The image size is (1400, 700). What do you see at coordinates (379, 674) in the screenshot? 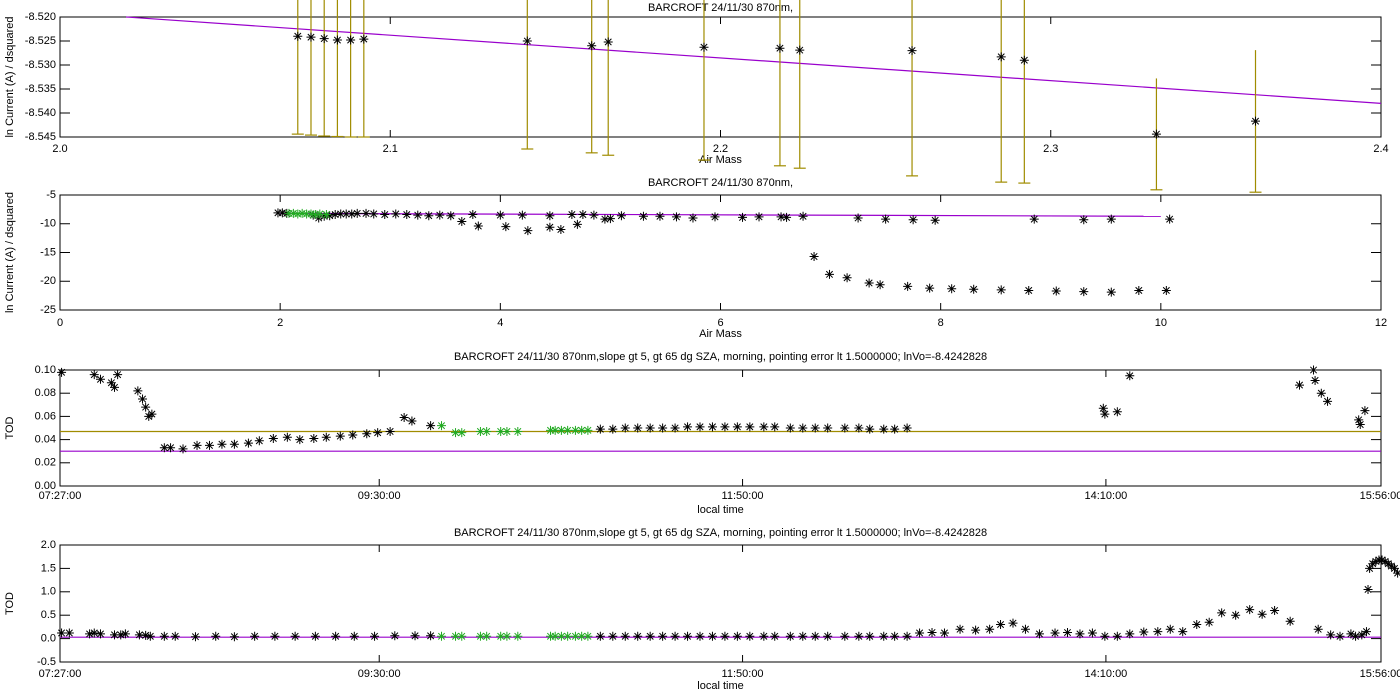
I see `x-tick-label: 09:30:00` at bounding box center [379, 674].